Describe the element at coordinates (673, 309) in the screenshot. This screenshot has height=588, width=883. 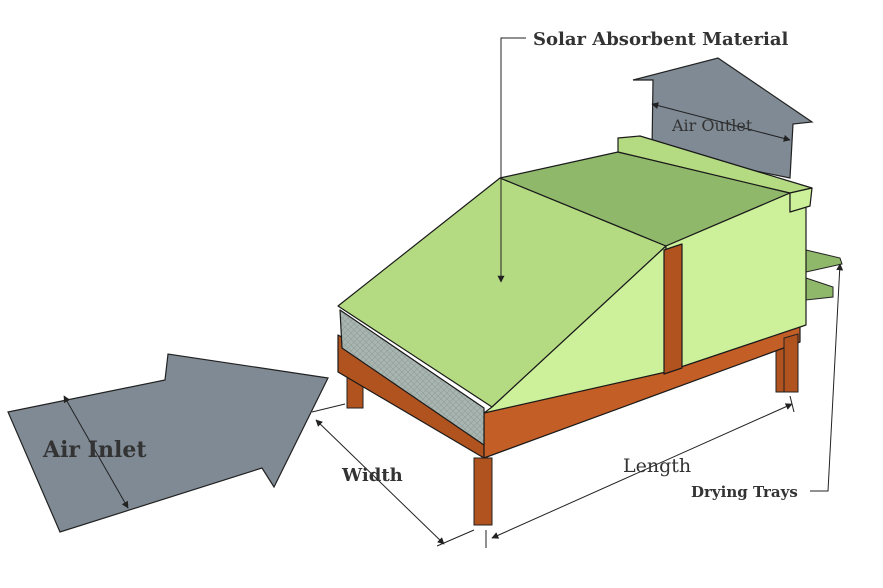
I see `corner-post` at that location.